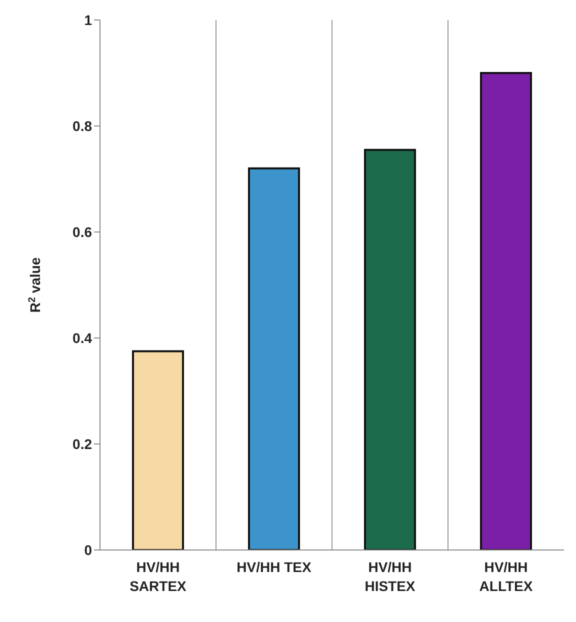 The height and width of the screenshot is (622, 576). Describe the element at coordinates (82, 444) in the screenshot. I see `y-tick-label: 0.2` at that location.